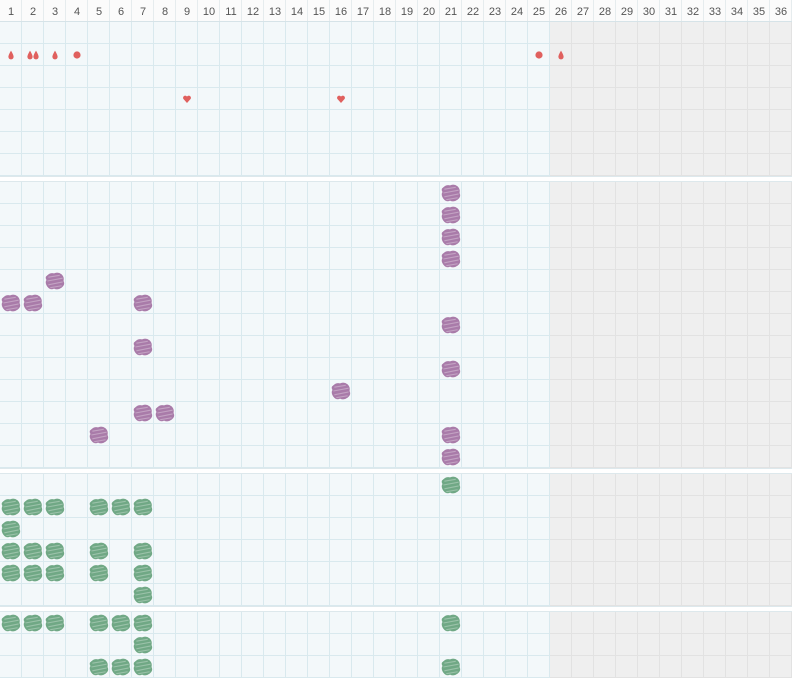  Describe the element at coordinates (539, 12) in the screenshot. I see `day-label: 25` at that location.